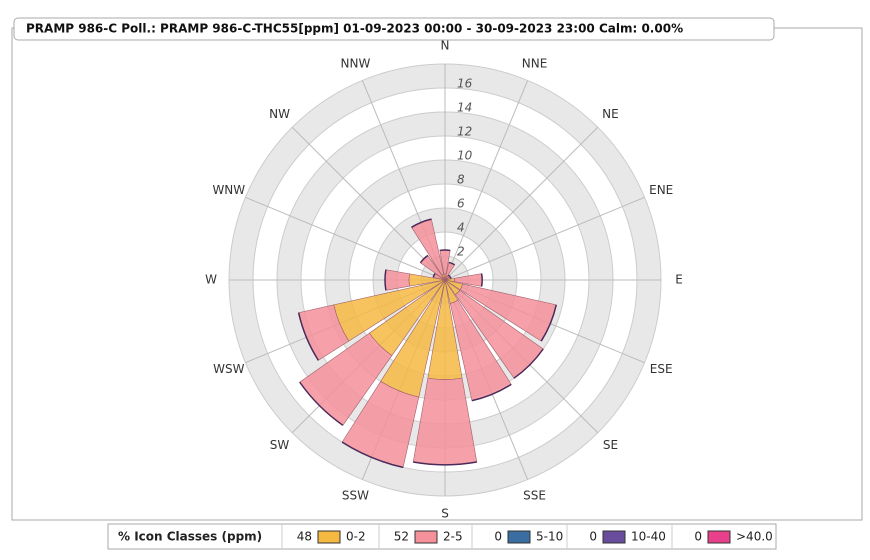 The image size is (870, 560). I want to click on direction-label: SSE, so click(534, 496).